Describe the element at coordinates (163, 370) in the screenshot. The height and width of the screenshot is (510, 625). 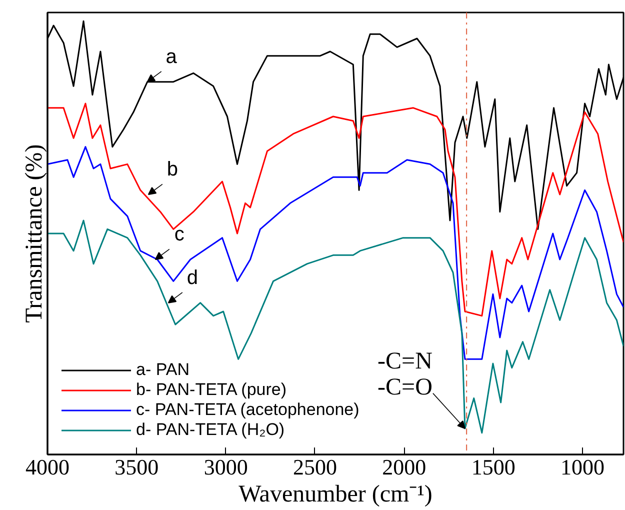
I see `legend-label: a- PAN` at that location.